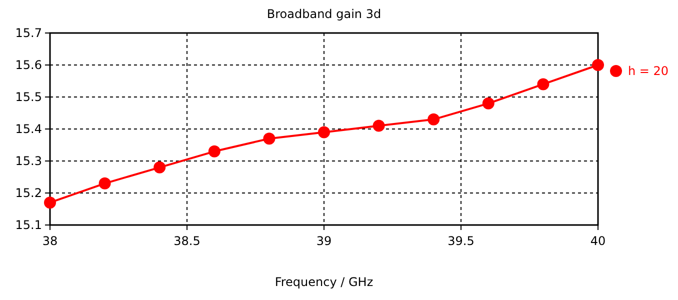 This screenshot has width=678, height=300. I want to click on chart-title: Broadband gain 3d, so click(324, 14).